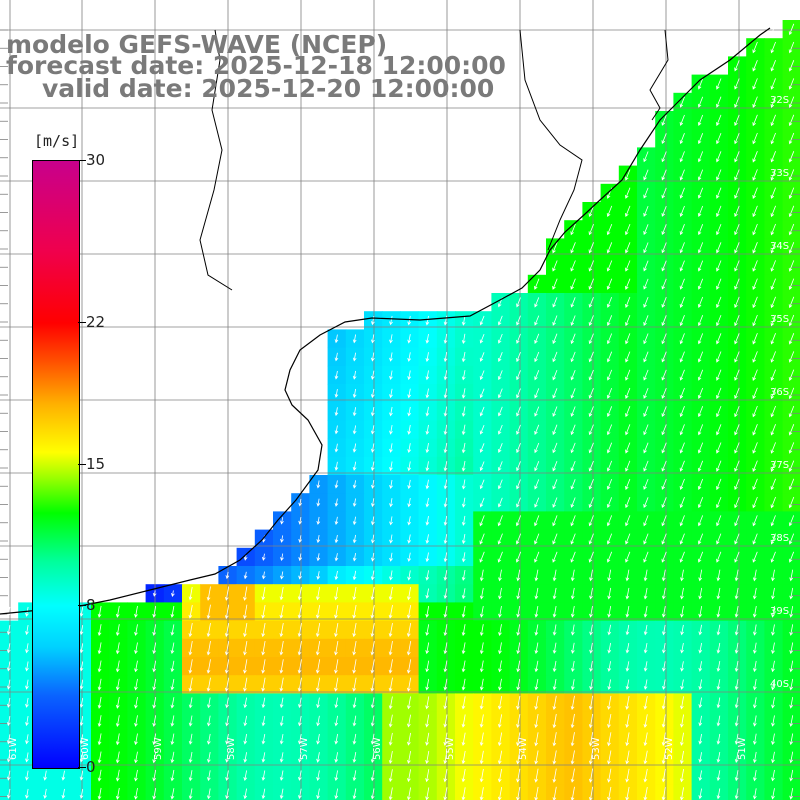 This screenshot has height=800, width=800. Describe the element at coordinates (779, 173) in the screenshot. I see `latitude-label: 33S` at that location.